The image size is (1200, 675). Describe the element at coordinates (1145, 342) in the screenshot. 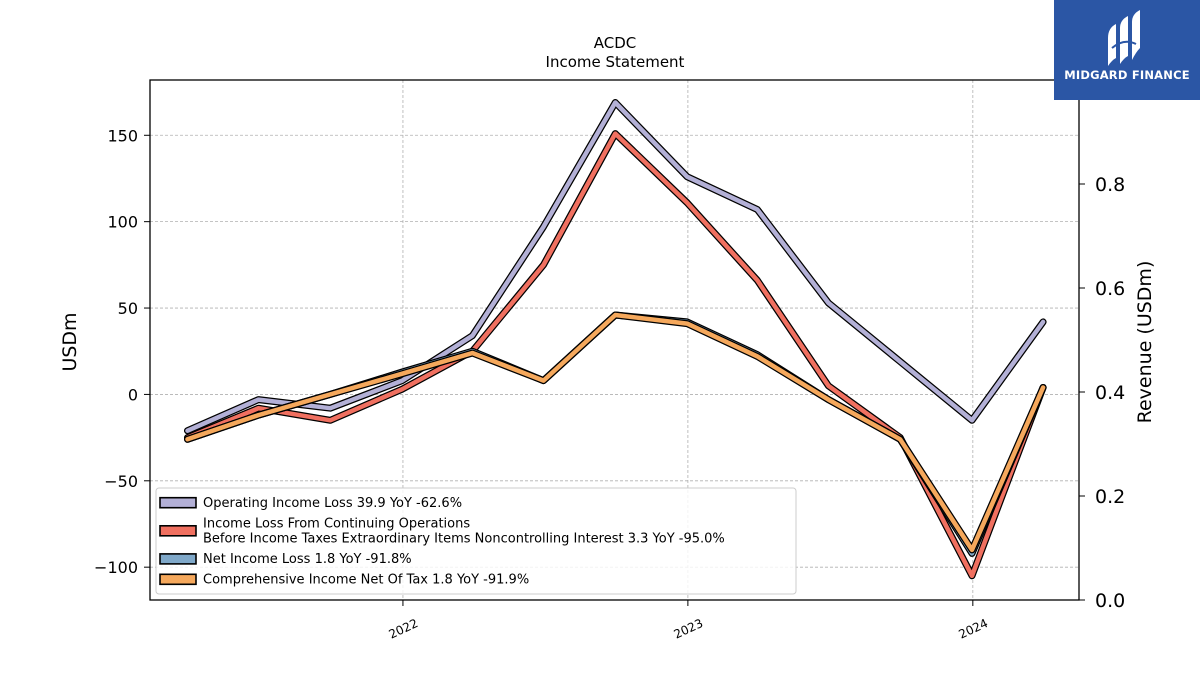

I see `y2-axis-label: Revenue (USDm)` at that location.